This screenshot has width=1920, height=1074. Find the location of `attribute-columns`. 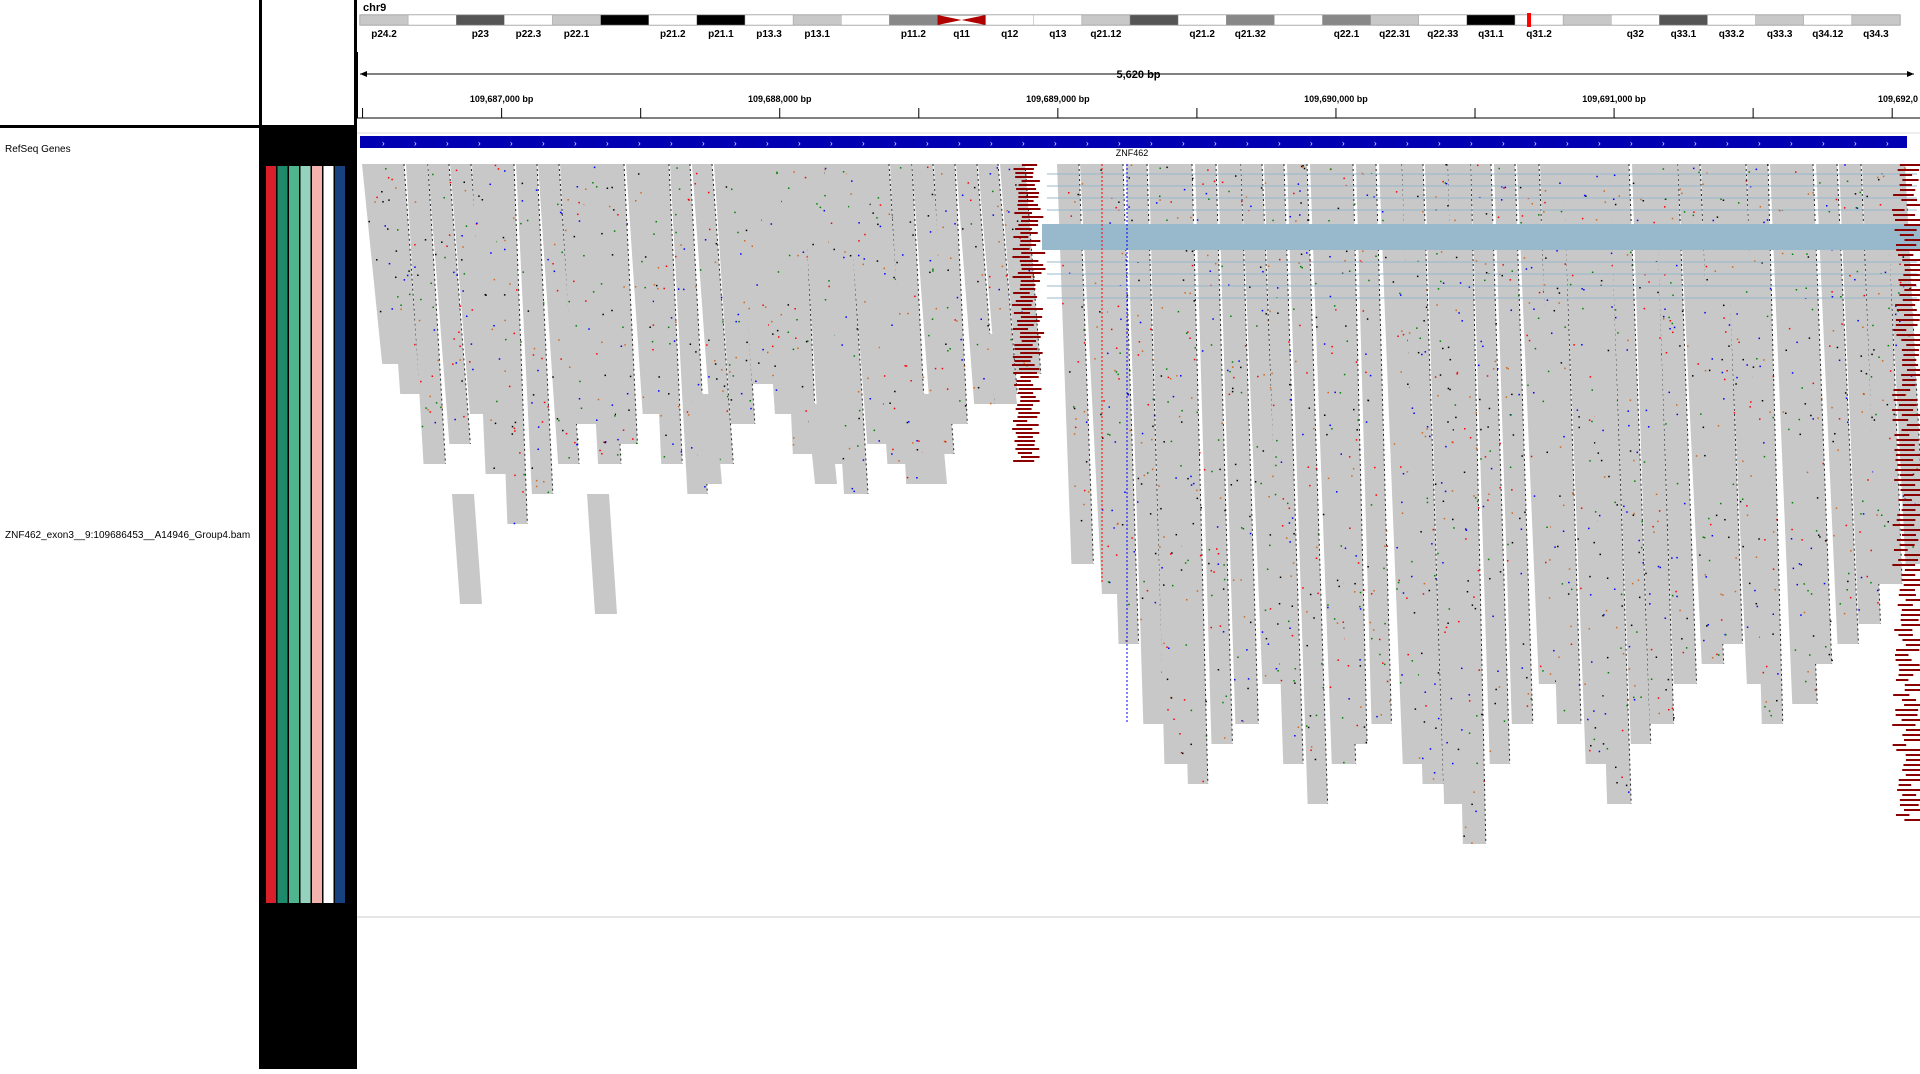

attribute-columns is located at coordinates (309, 598).